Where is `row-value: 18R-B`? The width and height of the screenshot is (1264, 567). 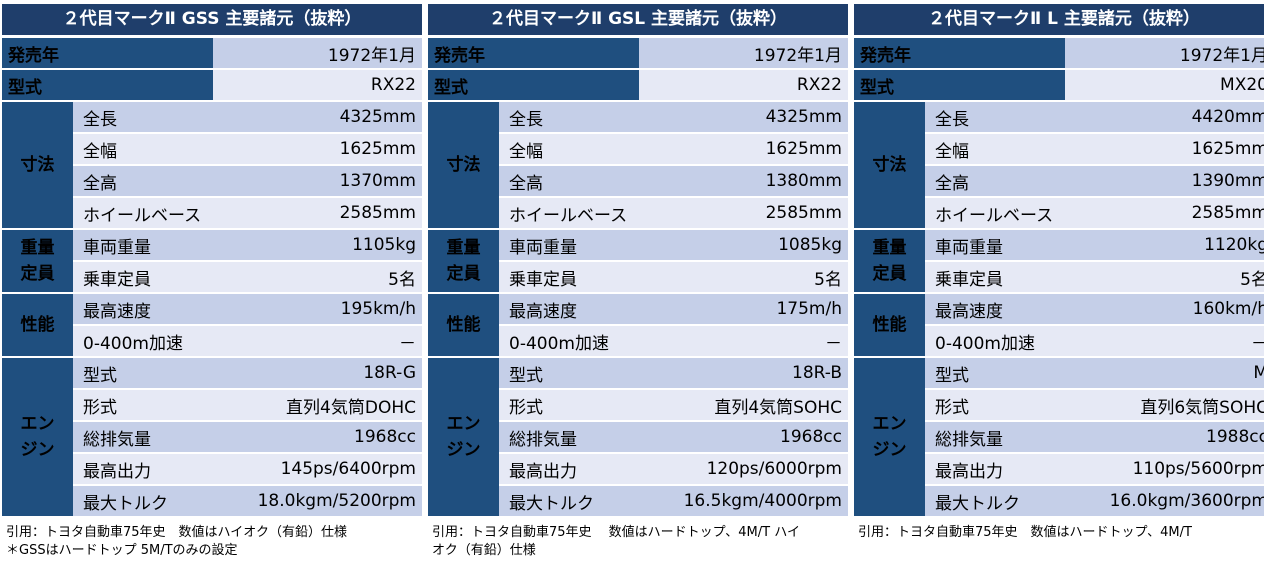 row-value: 18R-B is located at coordinates (743, 373).